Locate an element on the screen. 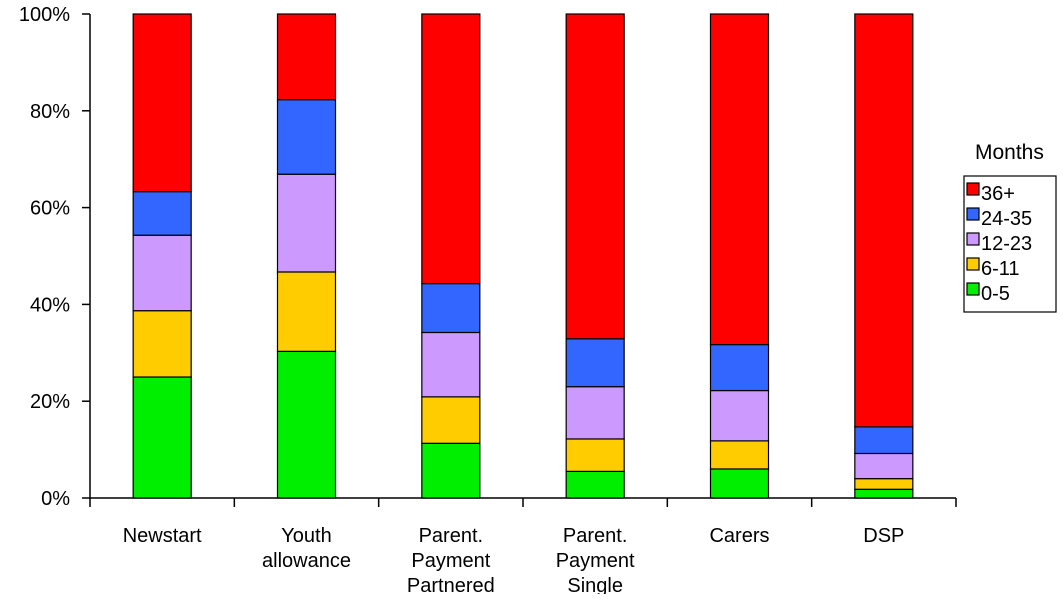 The height and width of the screenshot is (599, 1064). x-category-label: Youth is located at coordinates (306, 536).